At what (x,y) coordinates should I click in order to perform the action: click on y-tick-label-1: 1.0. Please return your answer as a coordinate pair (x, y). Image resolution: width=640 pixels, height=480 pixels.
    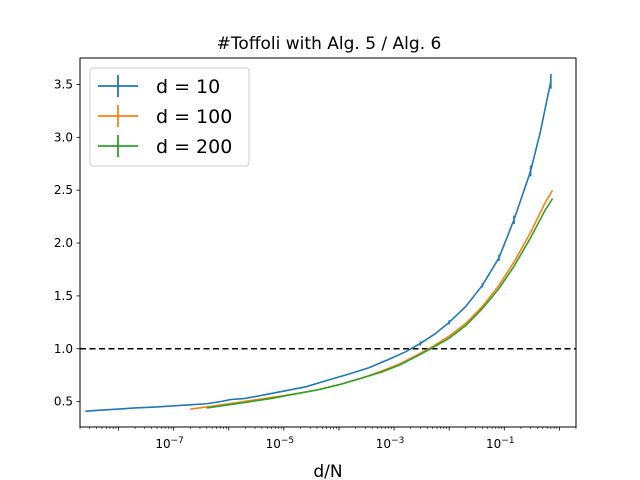
    Looking at the image, I should click on (63, 349).